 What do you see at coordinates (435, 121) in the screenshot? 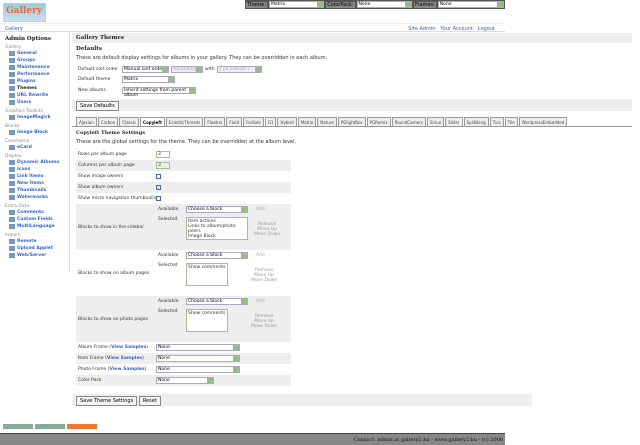
I see `theme-tab: Siriux` at bounding box center [435, 121].